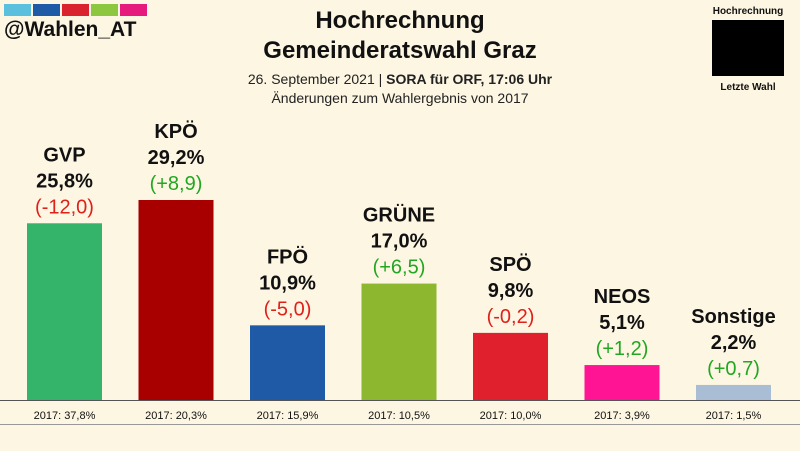 The height and width of the screenshot is (451, 800). I want to click on previous-result-label: 2017: 10,0%, so click(511, 416).